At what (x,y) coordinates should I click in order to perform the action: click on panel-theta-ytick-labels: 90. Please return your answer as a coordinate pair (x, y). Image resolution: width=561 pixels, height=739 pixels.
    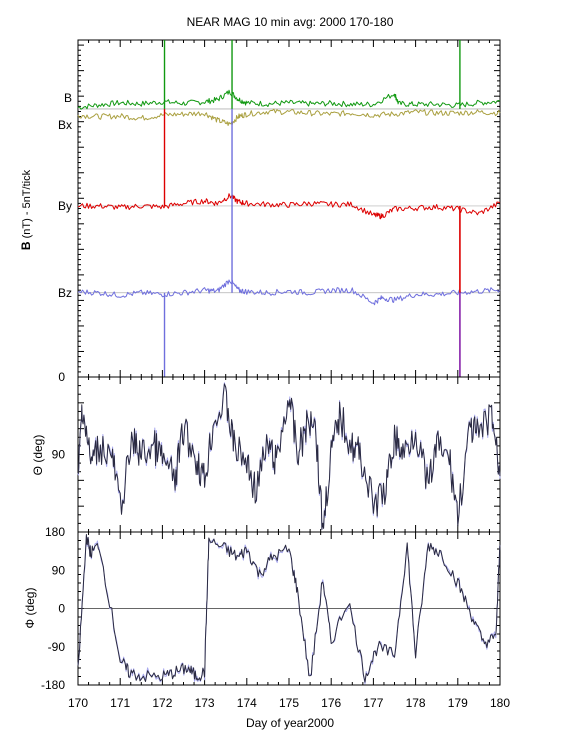
    Looking at the image, I should click on (59, 455).